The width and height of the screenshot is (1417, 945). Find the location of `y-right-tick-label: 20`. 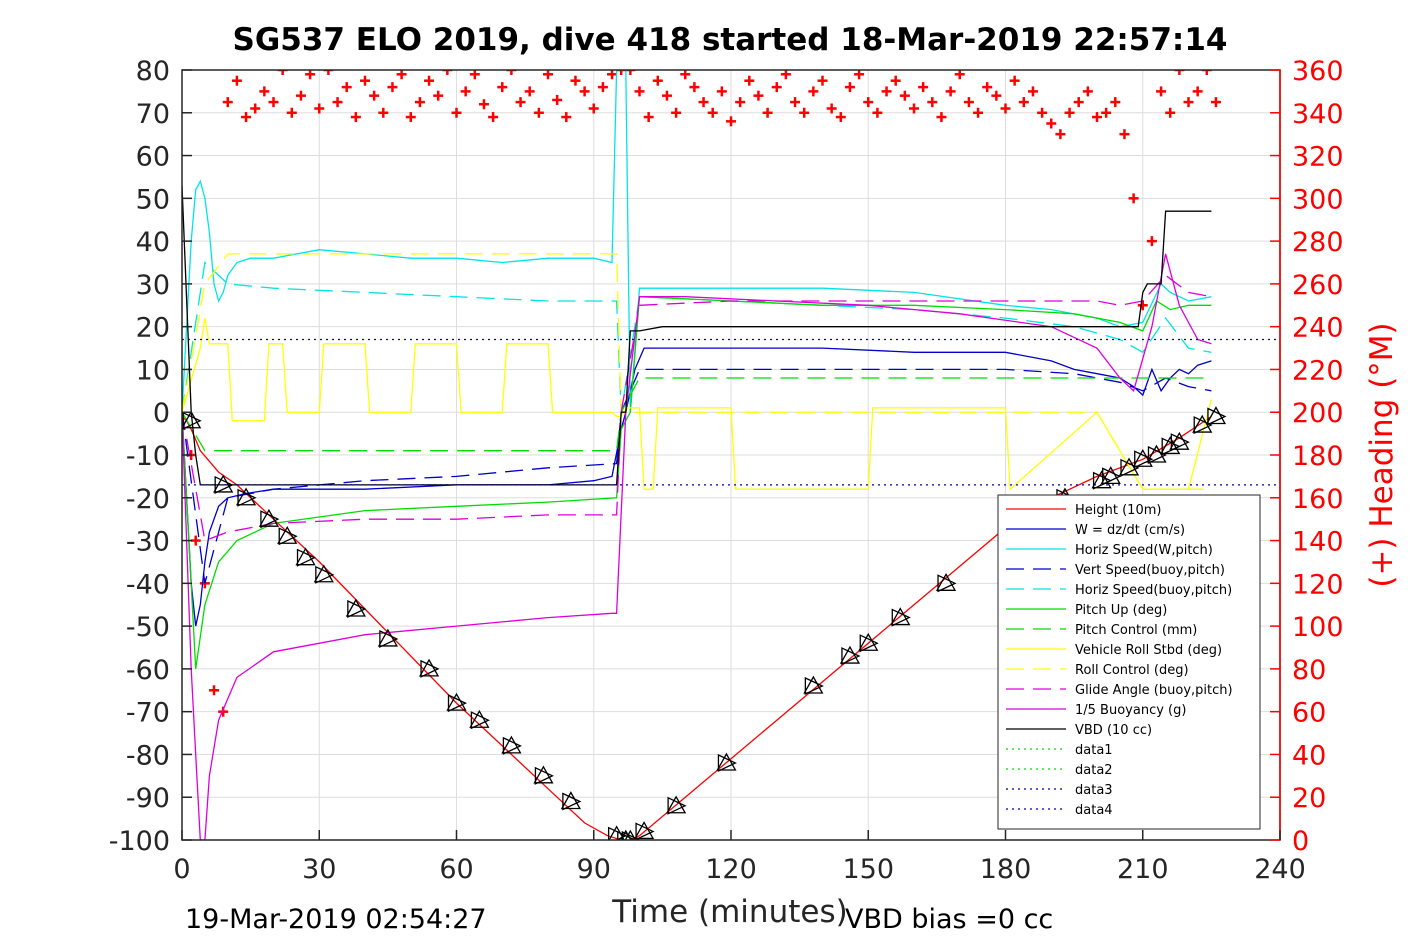

y-right-tick-label: 20 is located at coordinates (1309, 798).